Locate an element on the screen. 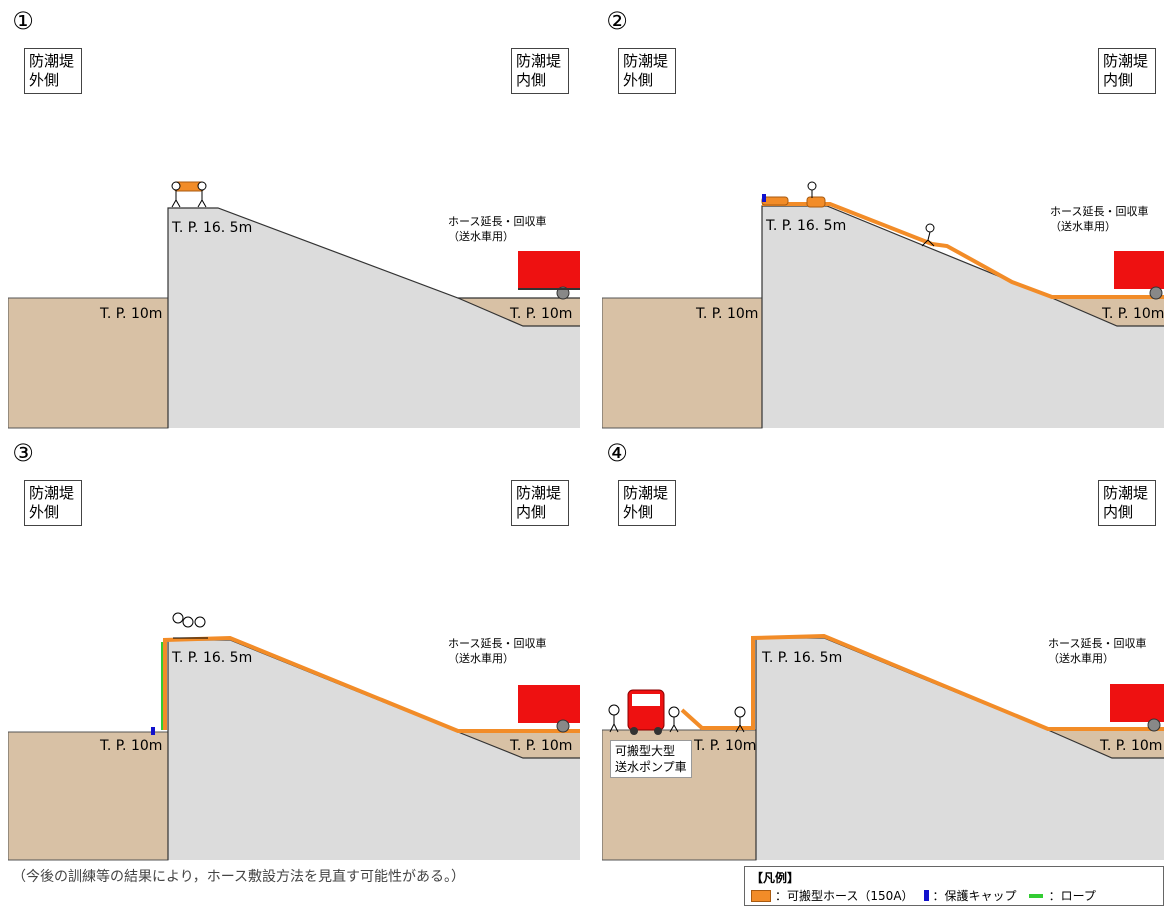  legend-row: ： 可搬型ホース（150A） ： 保護キャップ ： ロープ is located at coordinates (926, 895).